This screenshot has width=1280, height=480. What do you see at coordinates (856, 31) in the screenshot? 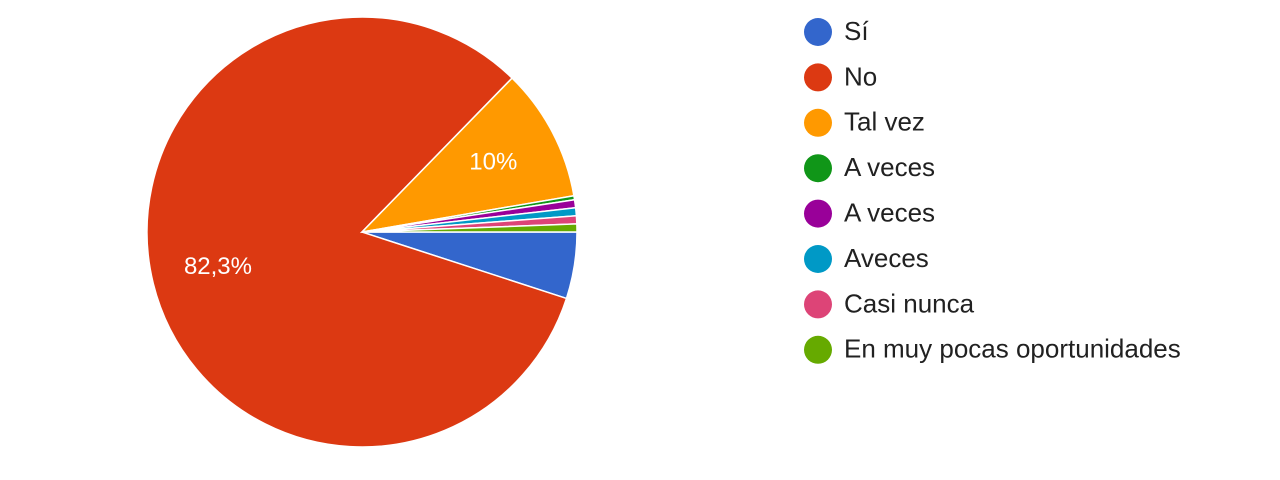
I see `legend-label: Sí` at bounding box center [856, 31].